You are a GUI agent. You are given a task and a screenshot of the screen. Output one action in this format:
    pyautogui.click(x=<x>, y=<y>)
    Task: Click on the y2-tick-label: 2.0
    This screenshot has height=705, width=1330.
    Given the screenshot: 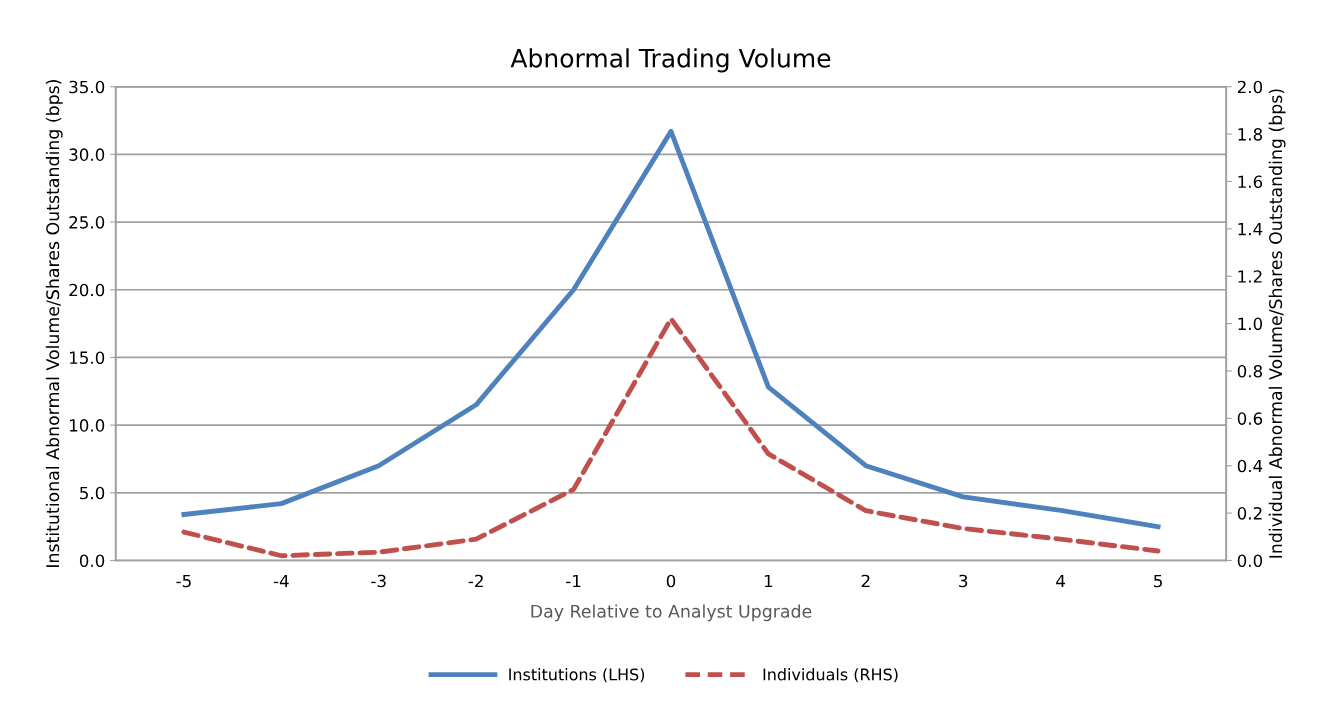 What is the action you would take?
    pyautogui.click(x=1250, y=87)
    